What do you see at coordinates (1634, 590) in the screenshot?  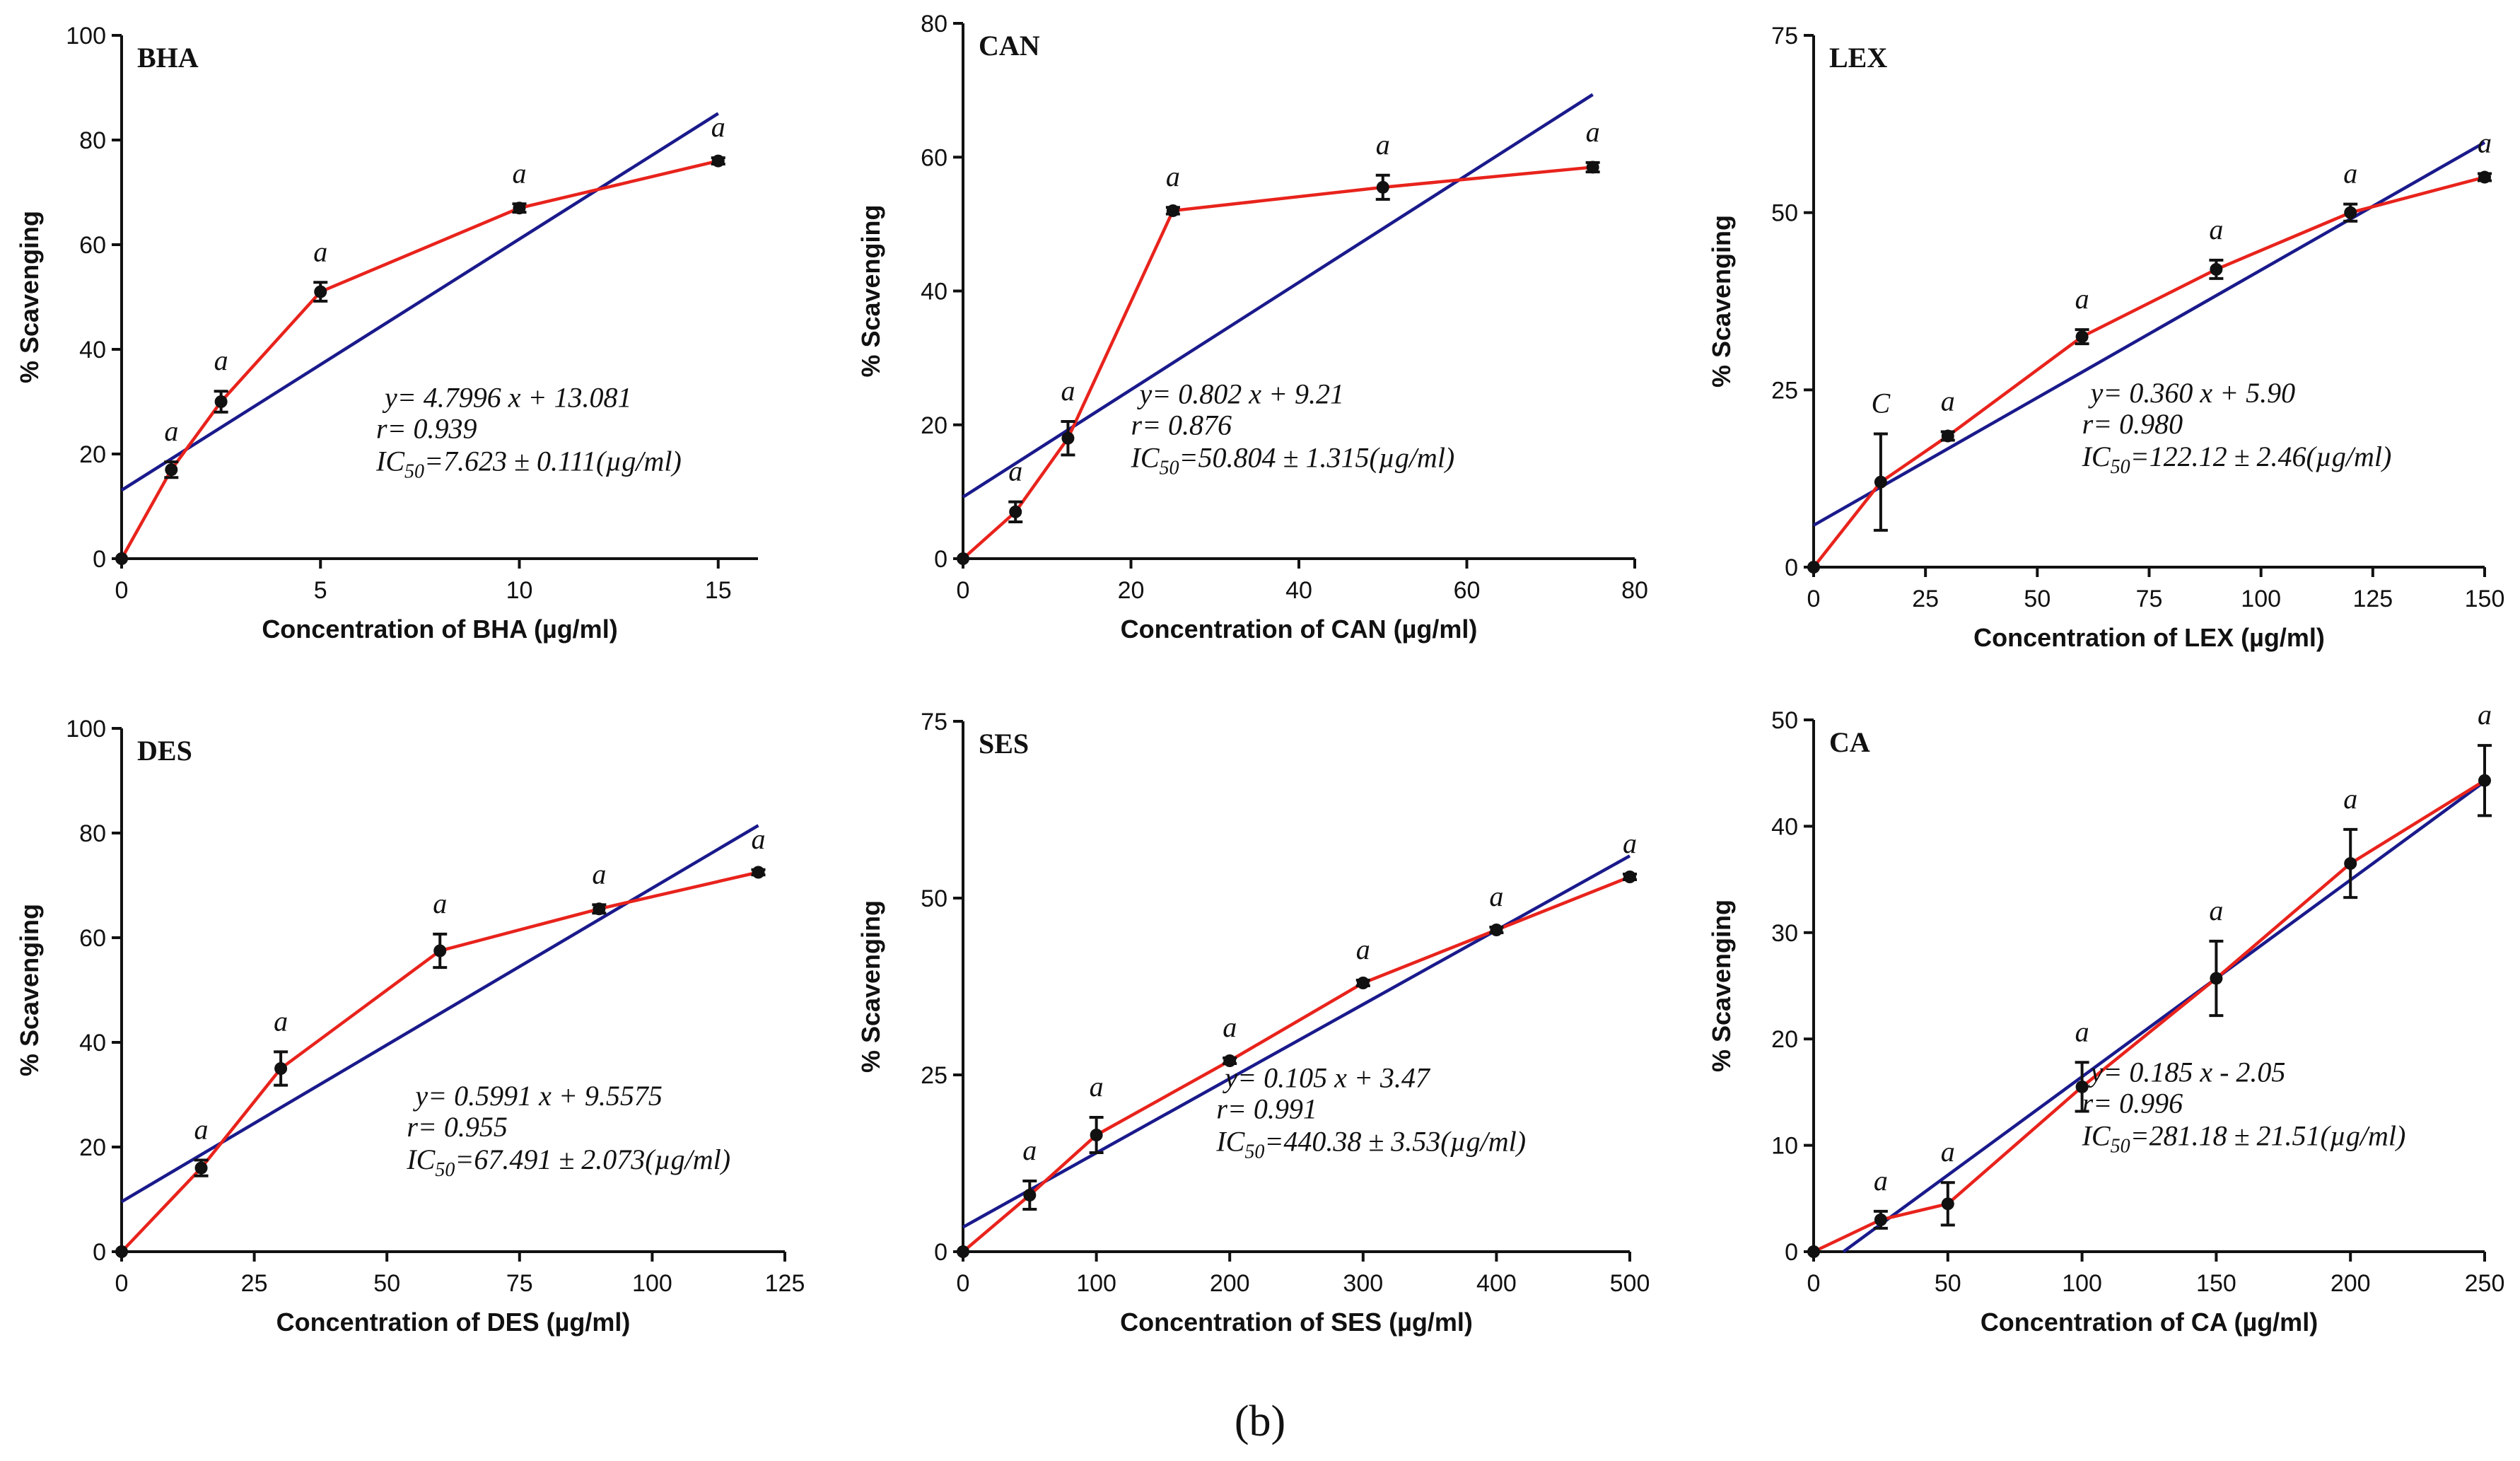 I see `x-tick-label: 80` at bounding box center [1634, 590].